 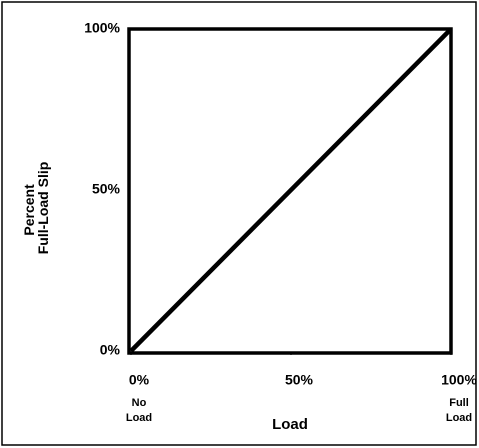 What do you see at coordinates (290, 424) in the screenshot?
I see `x-axis-label: Load` at bounding box center [290, 424].